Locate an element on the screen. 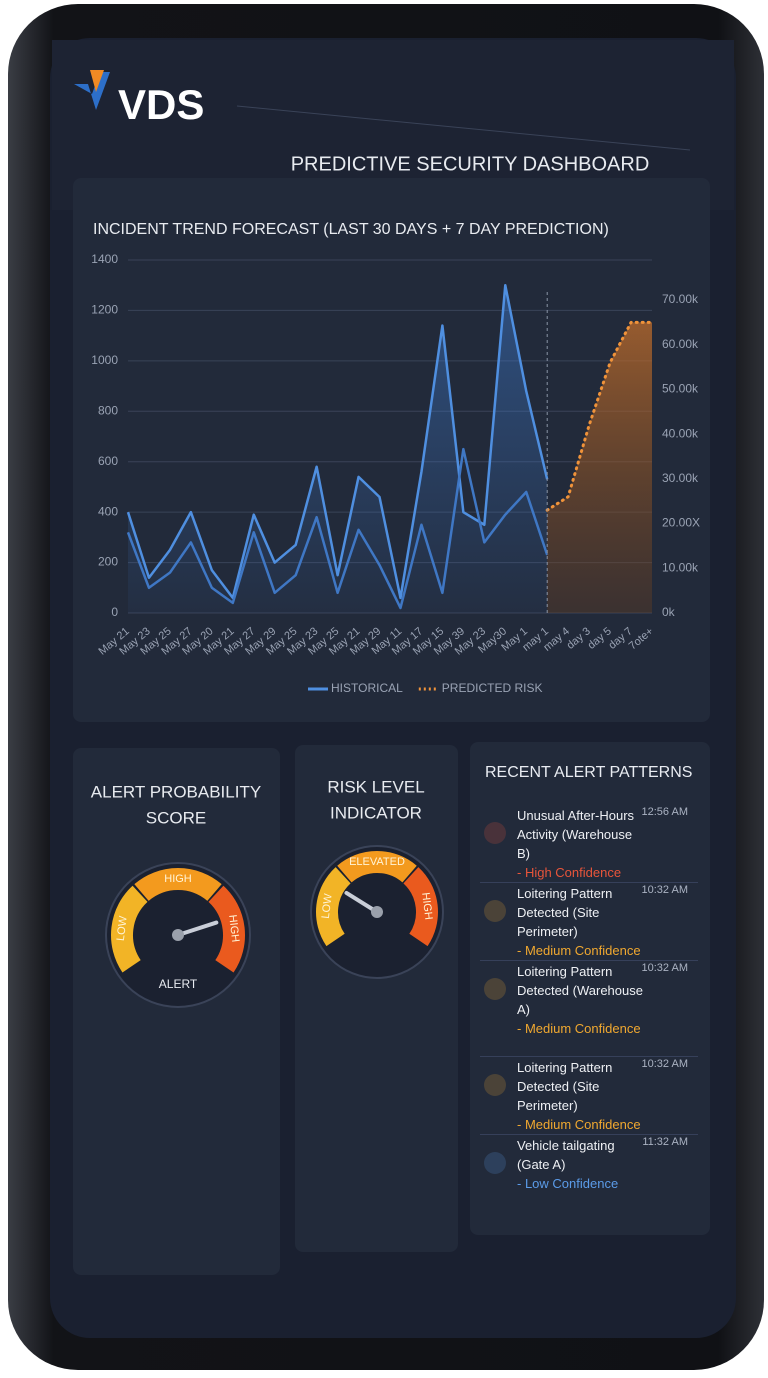  gauge-title: INDICATOR is located at coordinates (376, 812).